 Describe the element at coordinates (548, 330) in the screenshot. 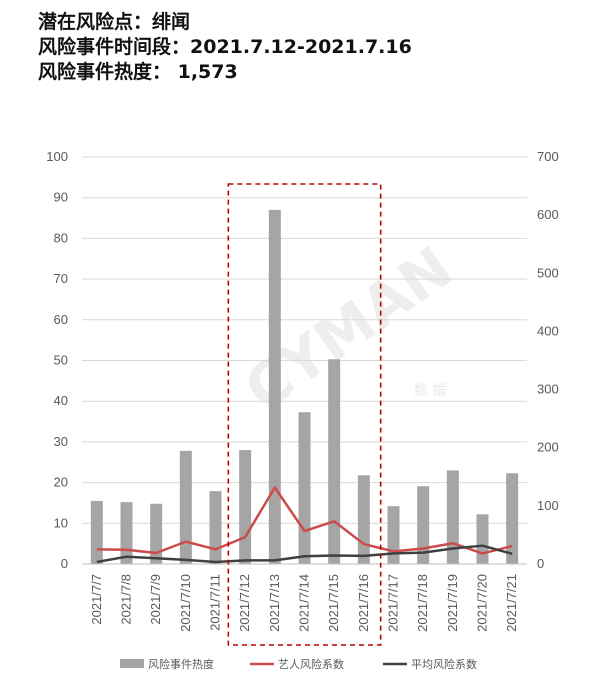

I see `y-right-tick-label: 400` at that location.